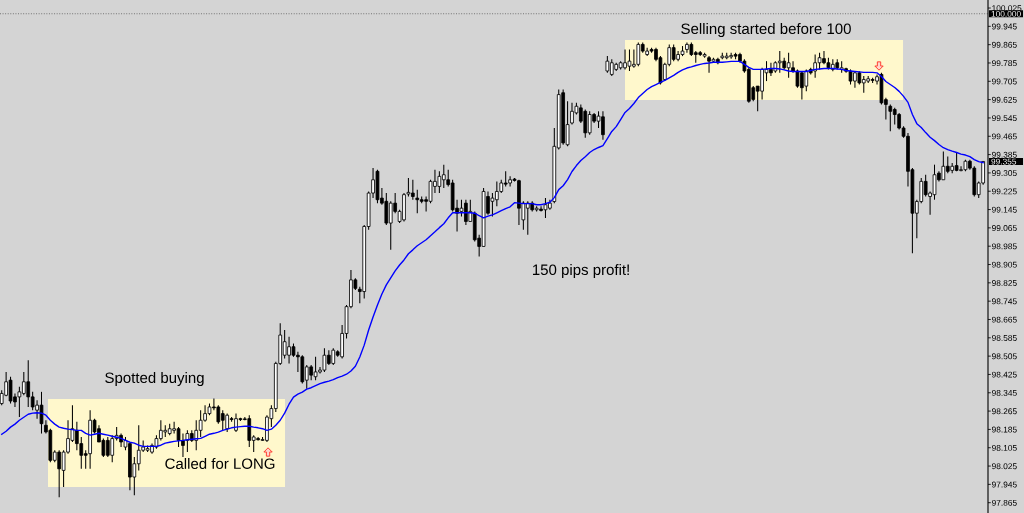  What do you see at coordinates (1004, 191) in the screenshot?
I see `y-tick-label: 99.225` at bounding box center [1004, 191].